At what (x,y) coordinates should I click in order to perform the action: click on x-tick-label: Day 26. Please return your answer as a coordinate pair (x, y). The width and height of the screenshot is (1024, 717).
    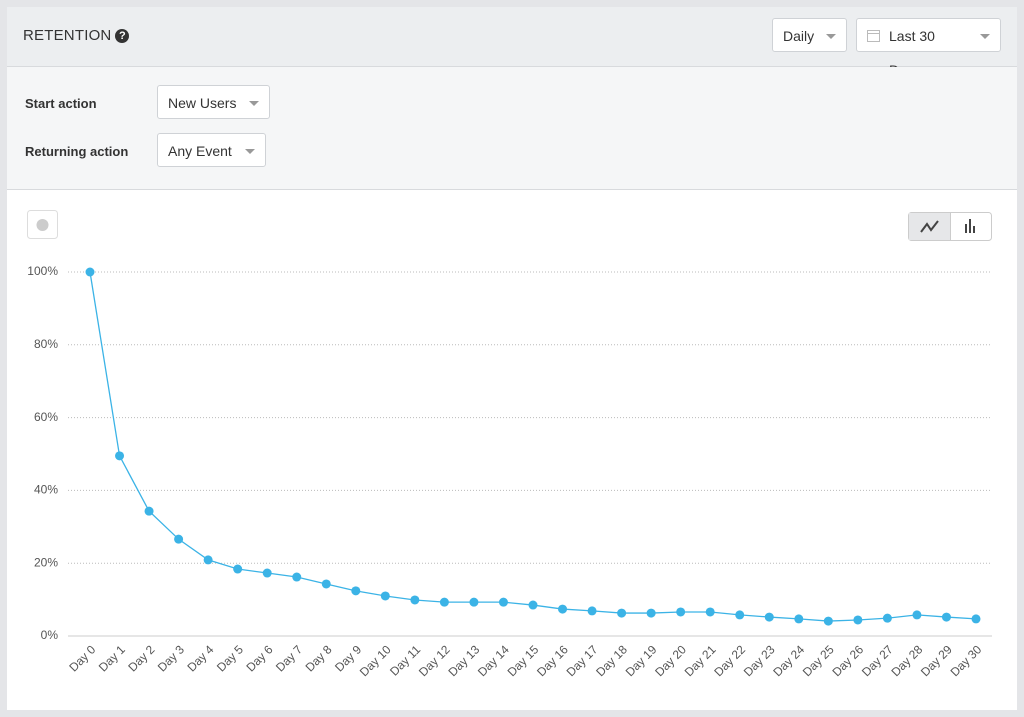
    Looking at the image, I should click on (847, 660).